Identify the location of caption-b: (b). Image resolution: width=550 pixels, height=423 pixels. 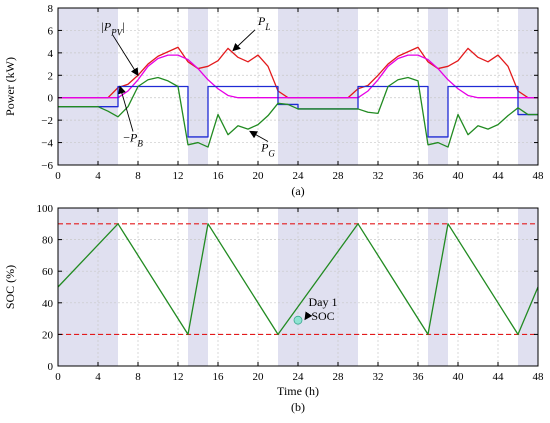
(298, 407).